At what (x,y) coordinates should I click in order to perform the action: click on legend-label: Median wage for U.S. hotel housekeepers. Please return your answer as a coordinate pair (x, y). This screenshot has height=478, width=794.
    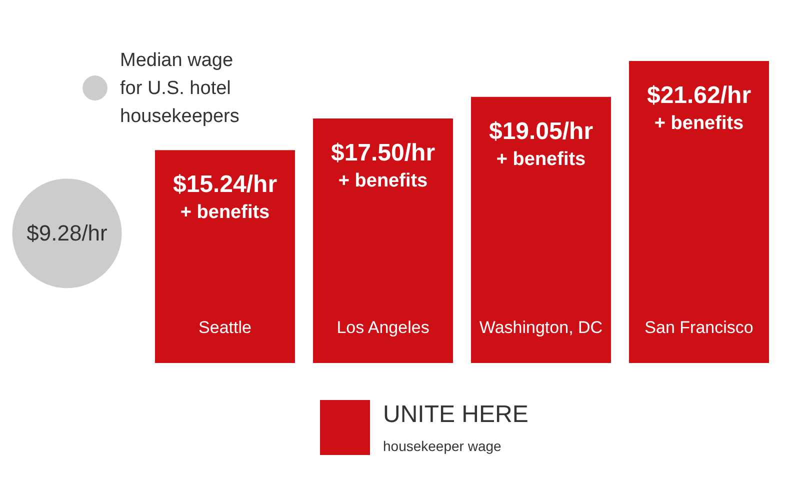
    Looking at the image, I should click on (180, 88).